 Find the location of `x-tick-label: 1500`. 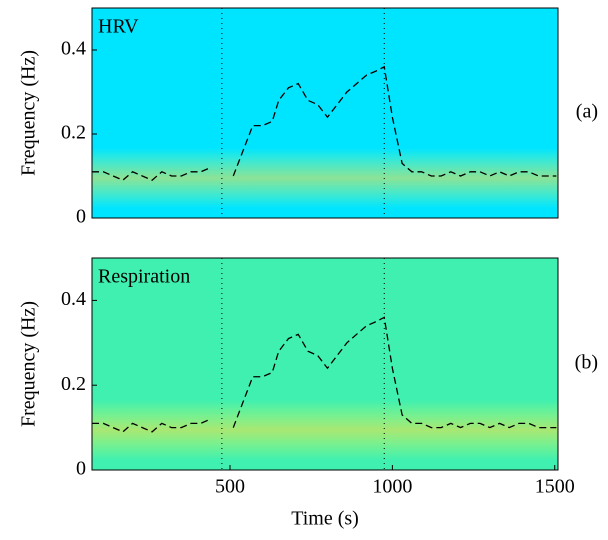

x-tick-label: 1500 is located at coordinates (555, 487).